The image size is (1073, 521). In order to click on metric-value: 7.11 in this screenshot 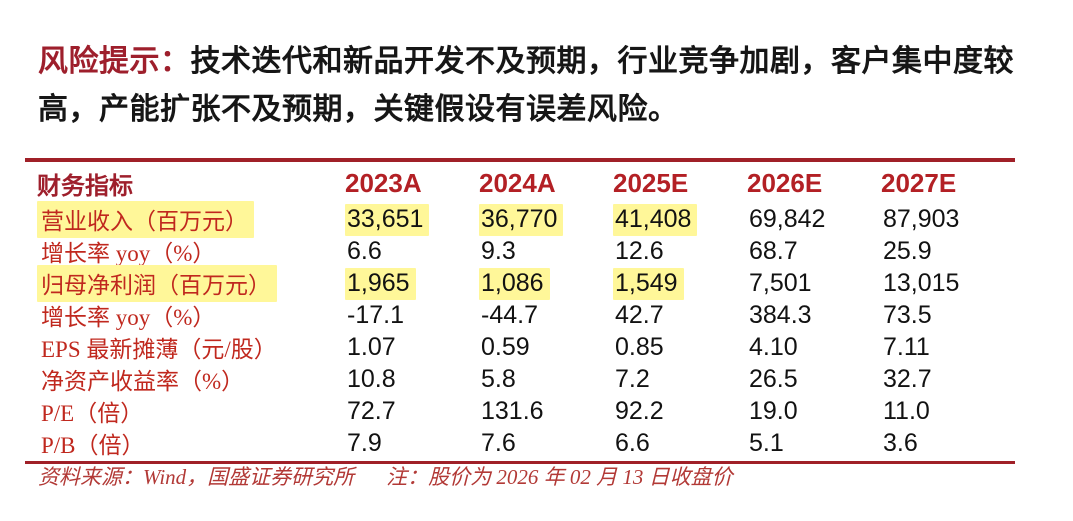, I will do `click(906, 346)`.